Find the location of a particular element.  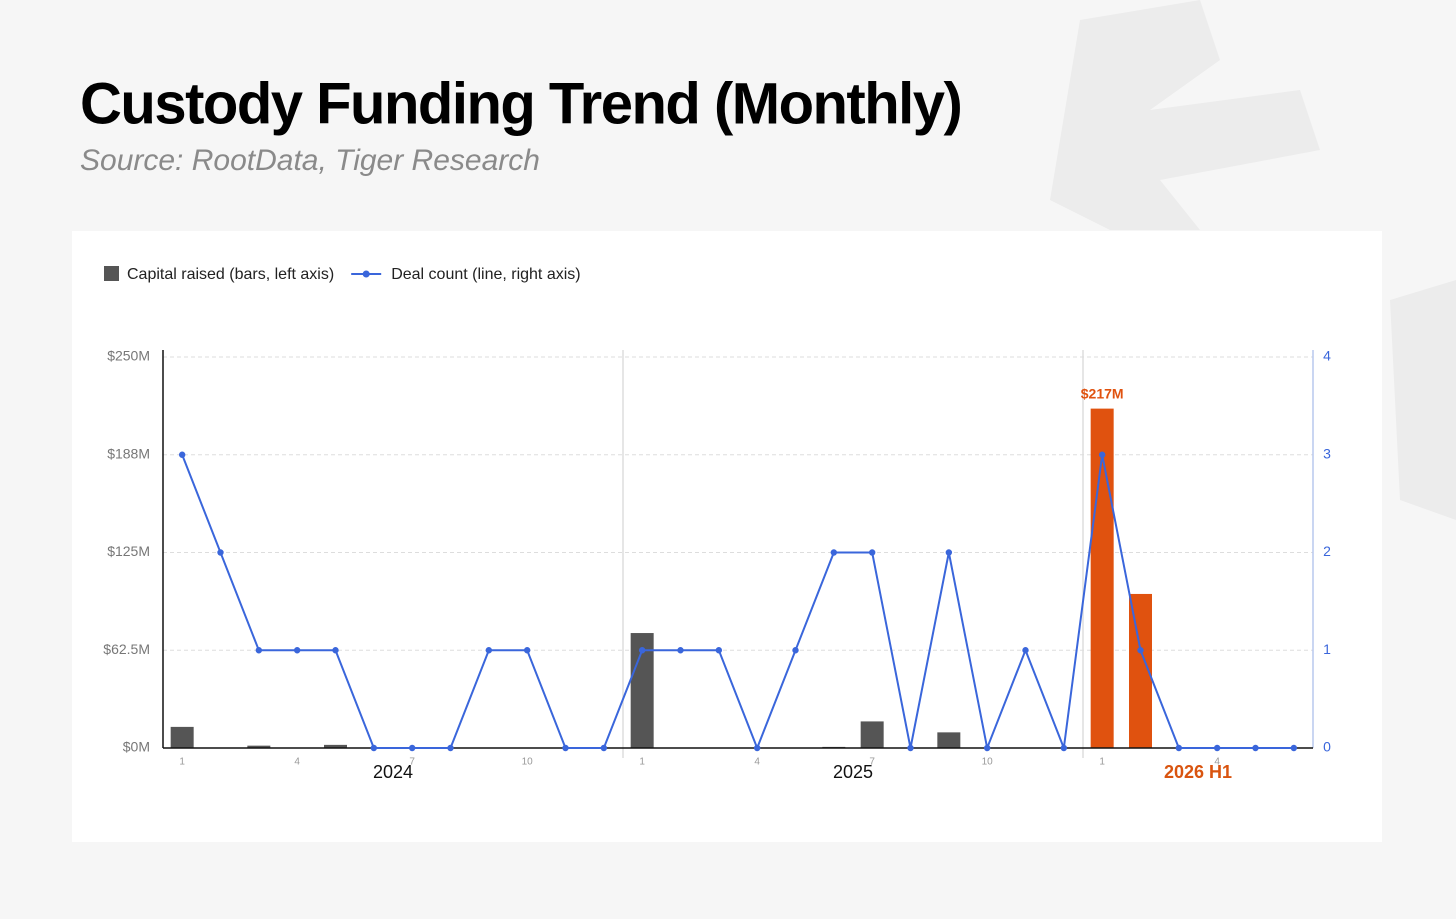

chart-subtitle: Source: RootData, Tiger Research is located at coordinates (310, 160).